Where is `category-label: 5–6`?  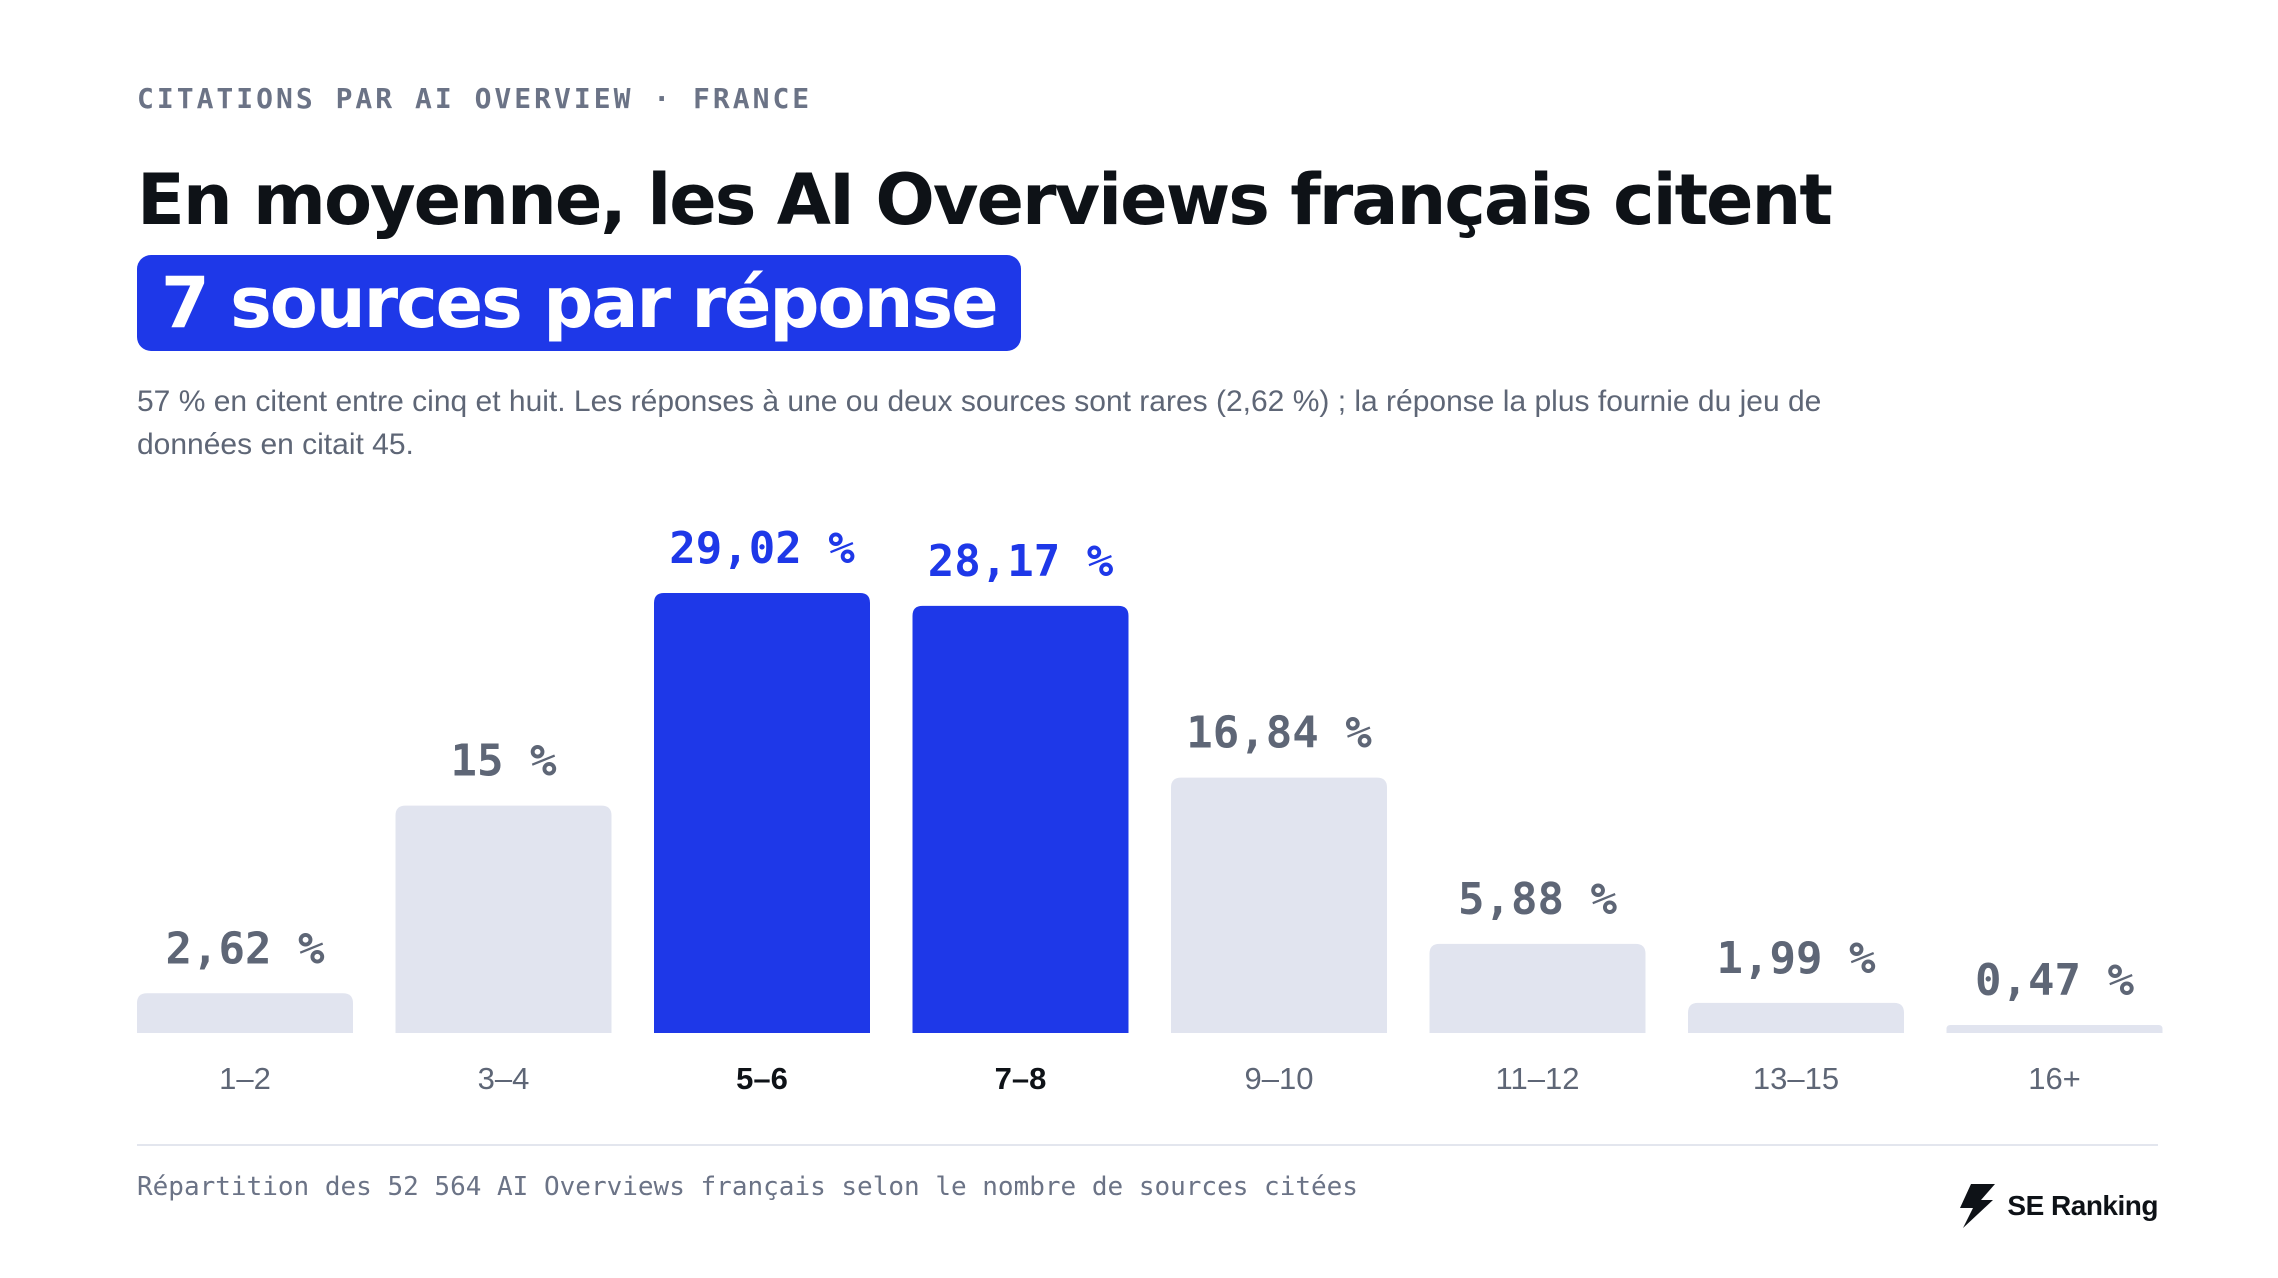
category-label: 5–6 is located at coordinates (762, 1078).